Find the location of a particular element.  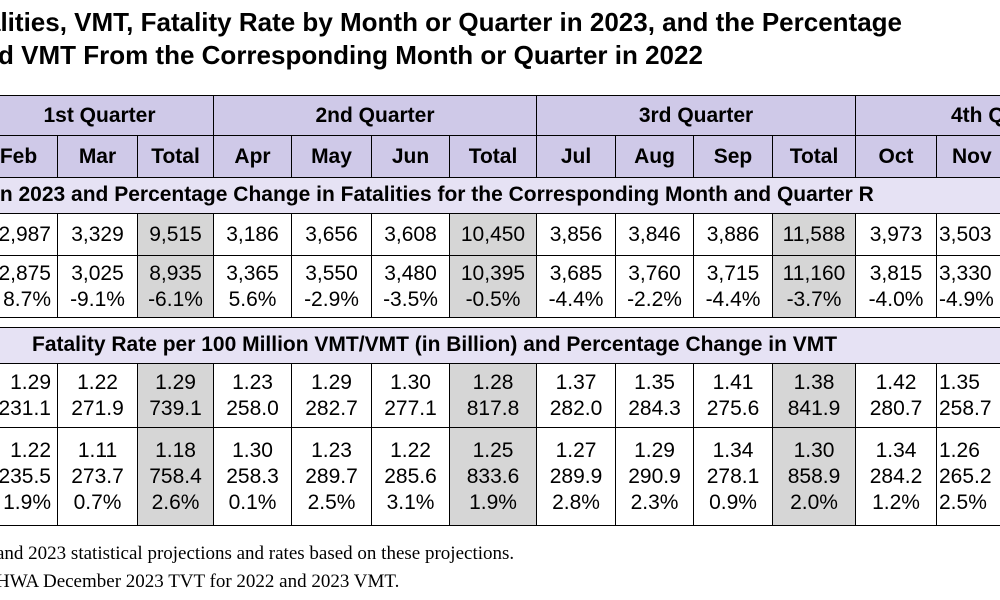

rate-cell-line: 275.6 is located at coordinates (733, 408).